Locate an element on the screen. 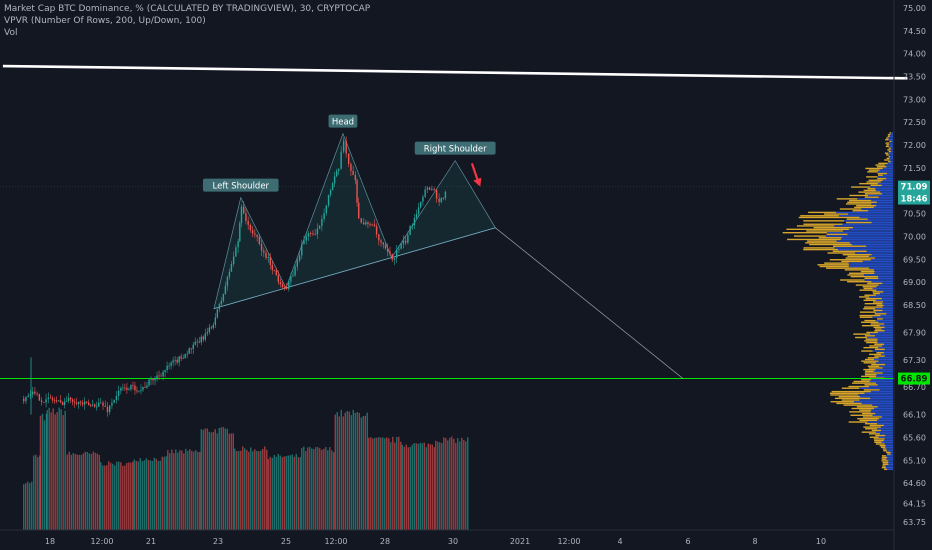  y-tick-label: 68.50 is located at coordinates (914, 305).